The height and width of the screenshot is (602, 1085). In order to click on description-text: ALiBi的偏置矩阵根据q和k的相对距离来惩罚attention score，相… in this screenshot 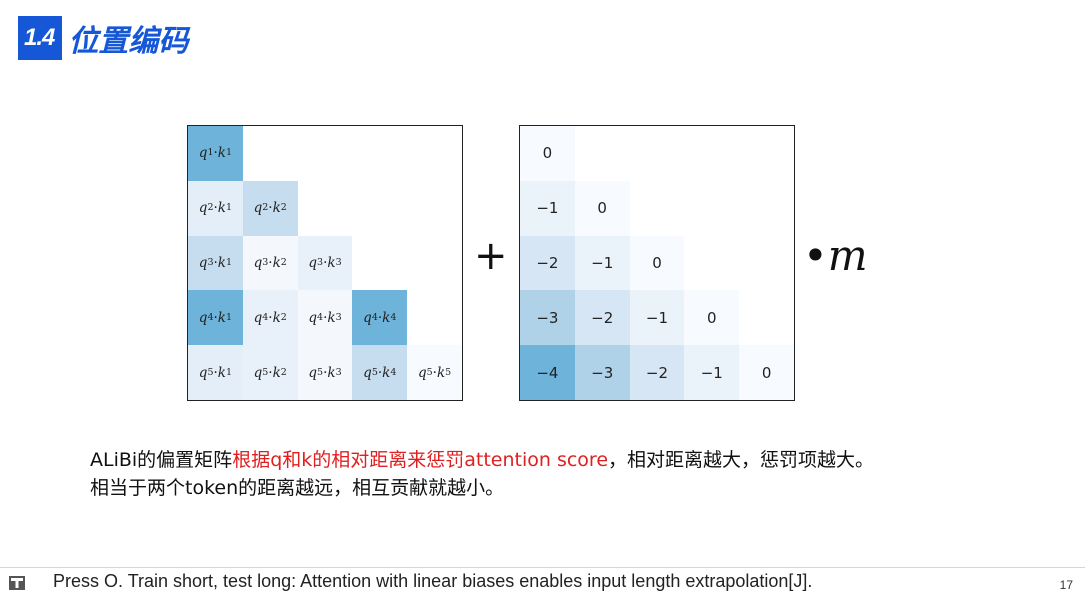, I will do `click(482, 474)`.